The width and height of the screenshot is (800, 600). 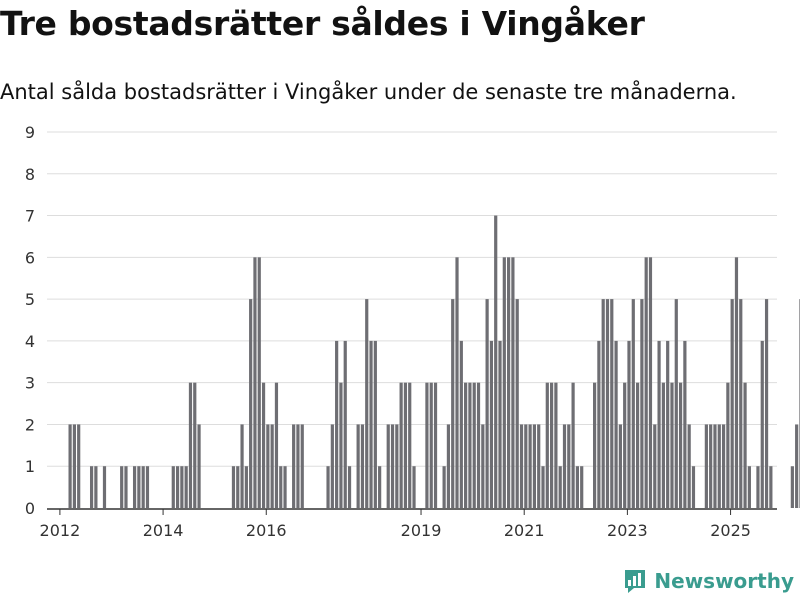 I want to click on chart-title: Tre bostadsrätter såldes i Vingåker, so click(x=322, y=23).